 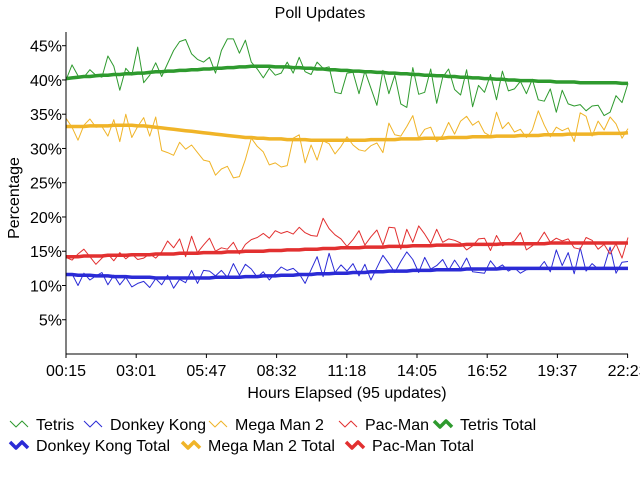 I want to click on series-line-pac-man, so click(x=347, y=241).